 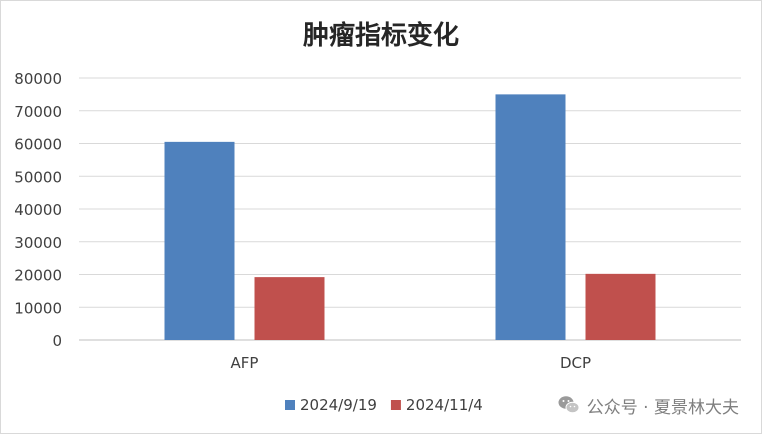 What do you see at coordinates (38, 112) in the screenshot?
I see `y-tick-label: 70000` at bounding box center [38, 112].